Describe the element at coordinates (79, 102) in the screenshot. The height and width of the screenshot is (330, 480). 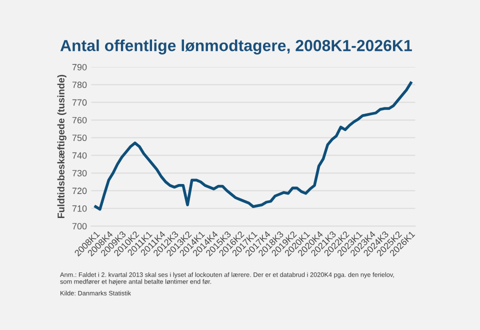
I see `y-tick-label: 770` at that location.